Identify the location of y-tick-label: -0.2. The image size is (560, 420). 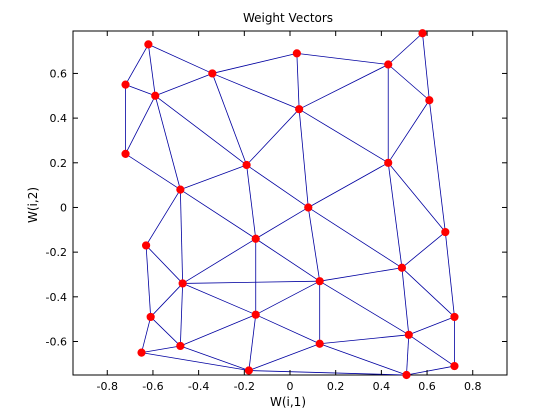
(56, 252).